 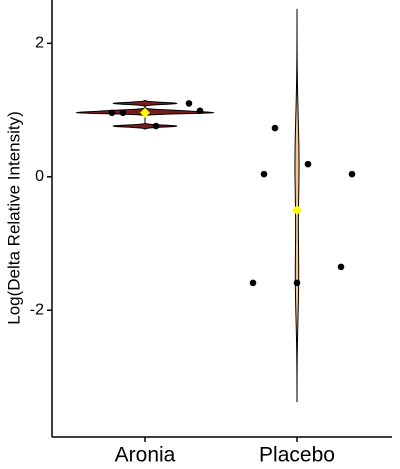 I want to click on y-tick-label: 0, so click(x=39, y=176).